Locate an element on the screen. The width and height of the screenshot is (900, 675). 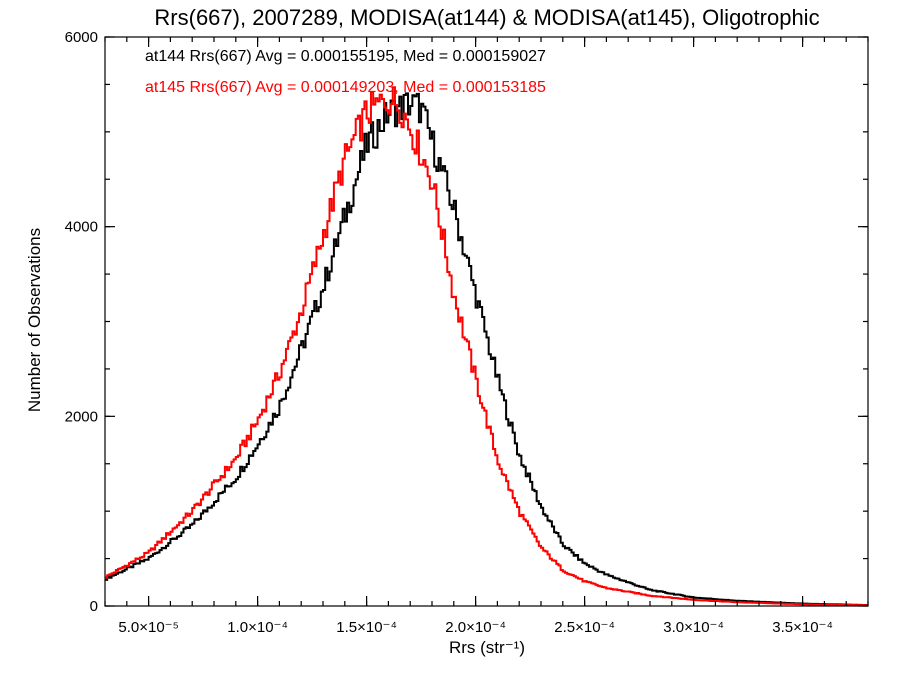
x-tick-label: 1.0×10⁻⁴ is located at coordinates (257, 627).